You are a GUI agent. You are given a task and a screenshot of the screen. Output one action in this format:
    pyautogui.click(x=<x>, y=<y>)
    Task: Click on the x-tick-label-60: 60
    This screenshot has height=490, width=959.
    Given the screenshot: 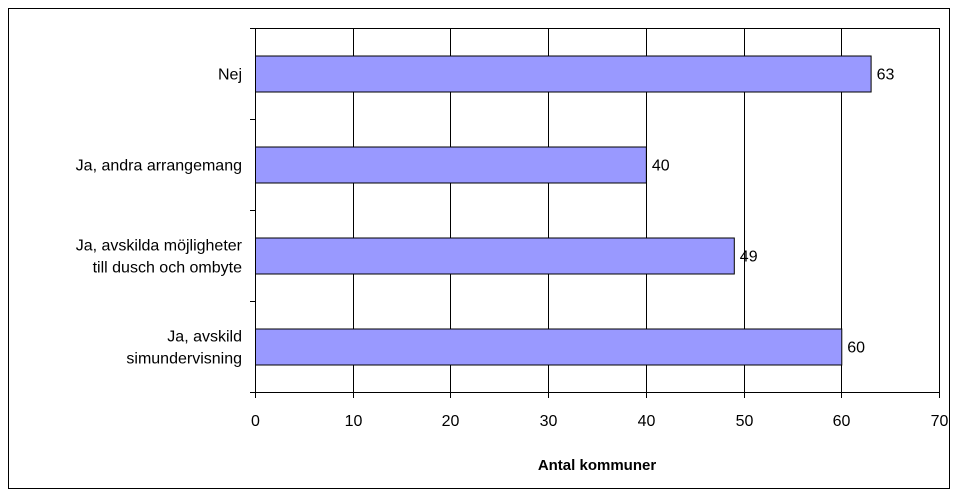 What is the action you would take?
    pyautogui.click(x=842, y=421)
    